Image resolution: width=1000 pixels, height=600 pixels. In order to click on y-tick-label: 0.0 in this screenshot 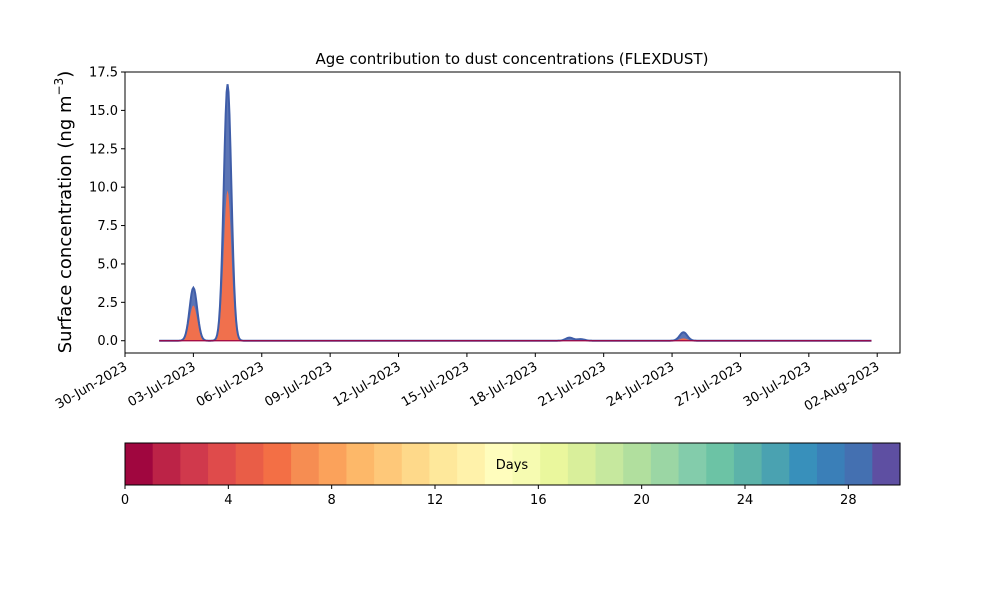, I will do `click(107, 341)`.